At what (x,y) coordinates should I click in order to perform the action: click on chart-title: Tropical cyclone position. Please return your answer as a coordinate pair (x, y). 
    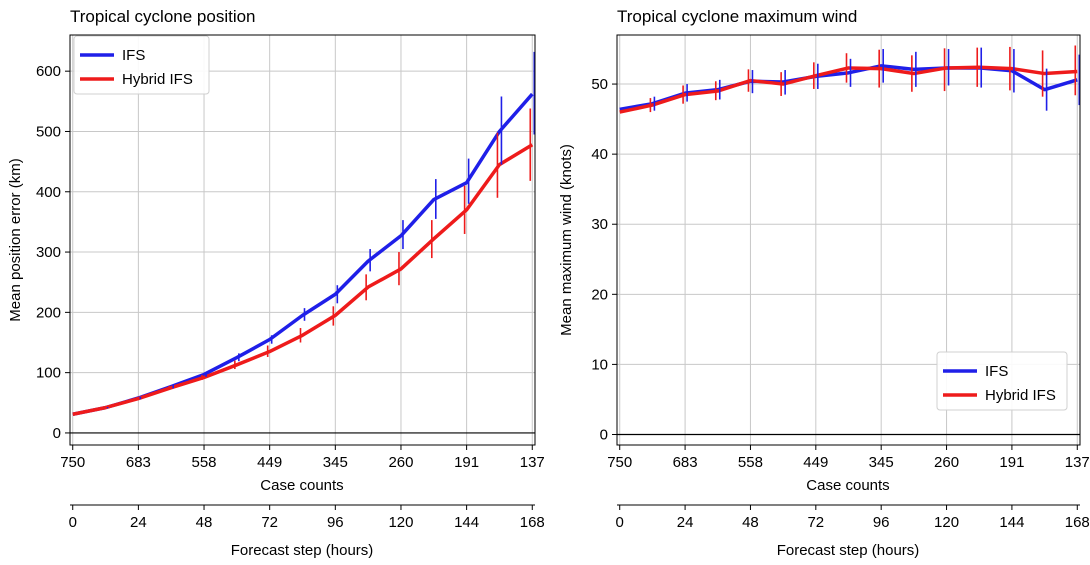
    Looking at the image, I should click on (163, 16).